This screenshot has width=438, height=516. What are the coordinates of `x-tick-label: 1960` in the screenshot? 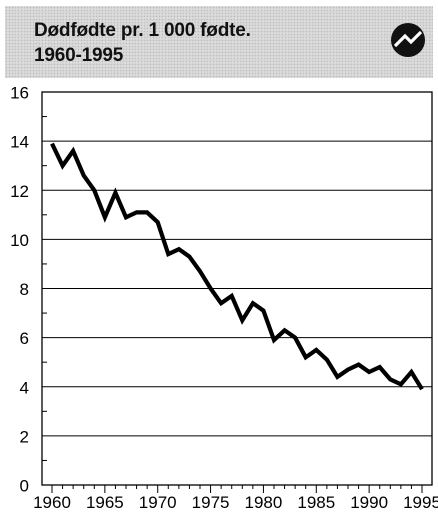 It's located at (52, 502).